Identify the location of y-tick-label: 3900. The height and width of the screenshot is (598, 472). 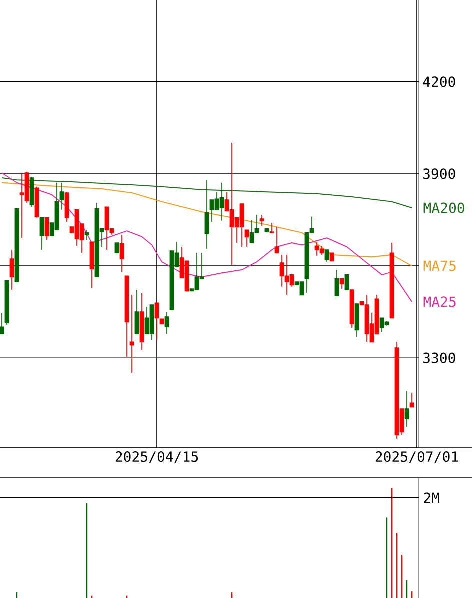
(439, 174).